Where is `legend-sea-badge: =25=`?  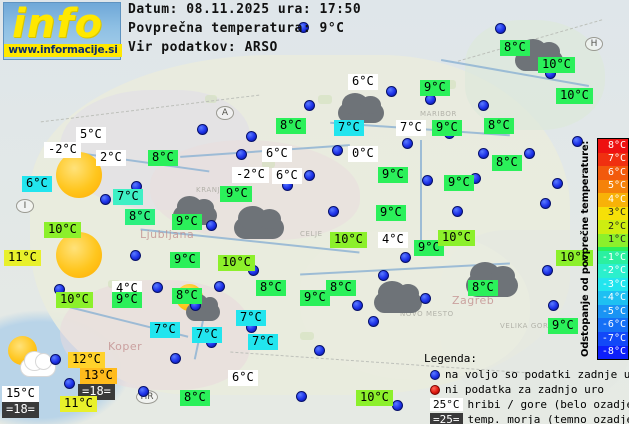 legend-sea-badge: =25= is located at coordinates (446, 418).